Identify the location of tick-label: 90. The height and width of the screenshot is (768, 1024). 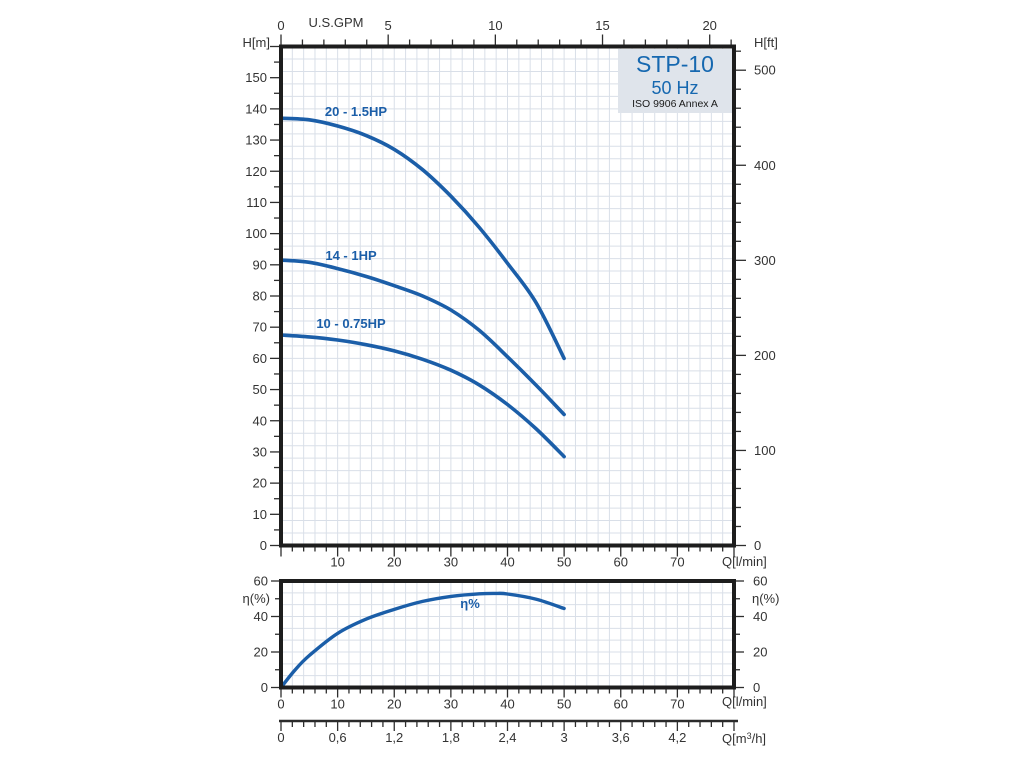
(260, 264).